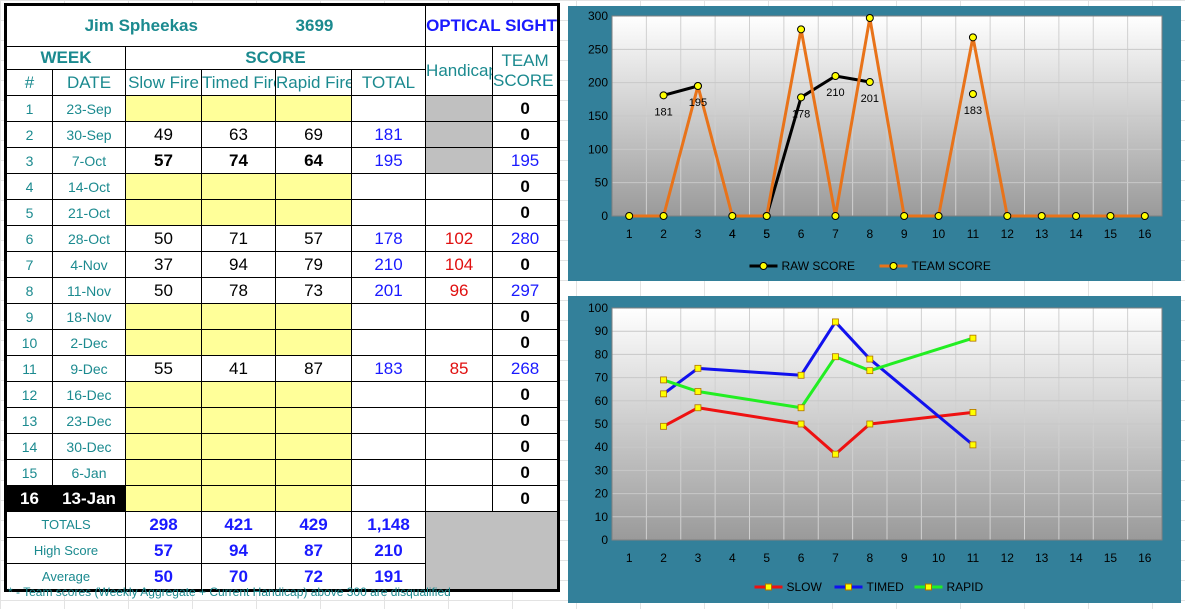  What do you see at coordinates (89, 238) in the screenshot?
I see `week-date: 28-Oct` at bounding box center [89, 238].